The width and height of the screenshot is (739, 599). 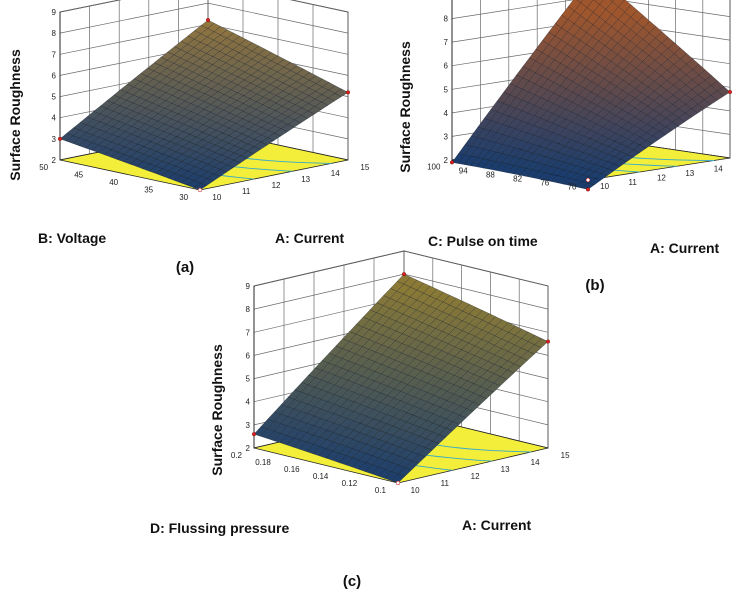 What do you see at coordinates (517, 178) in the screenshot?
I see `y-tick-label: 82` at bounding box center [517, 178].